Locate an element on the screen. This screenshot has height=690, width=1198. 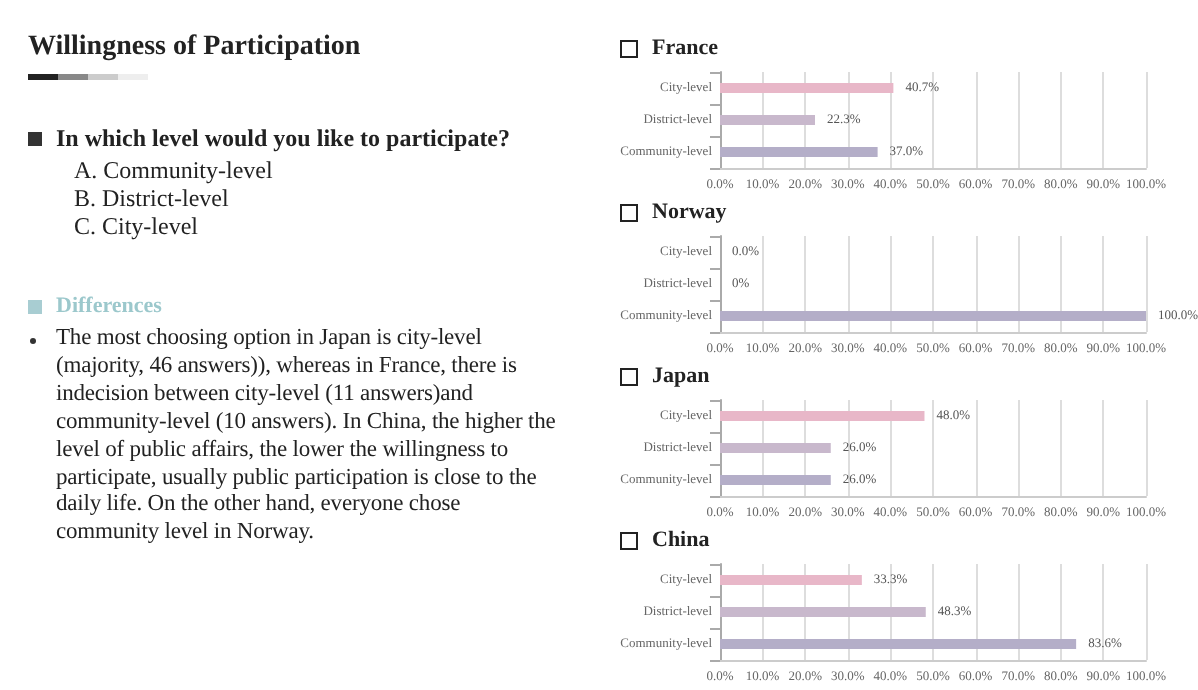
text: Differences is located at coordinates (109, 306).